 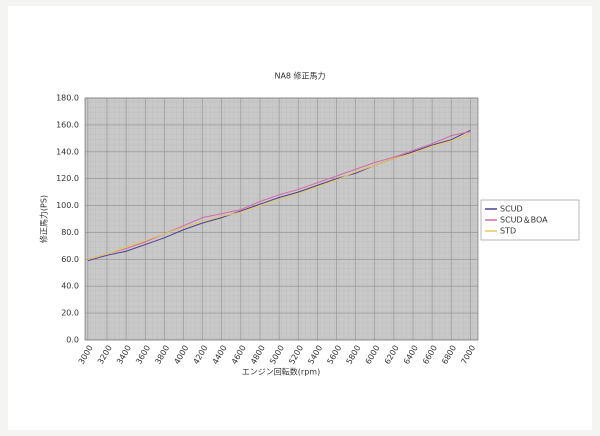 I want to click on legend-label: STD, so click(x=508, y=231).